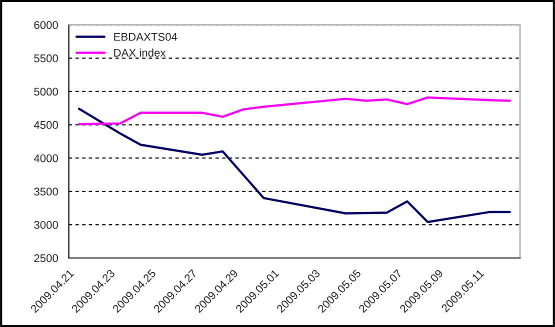 The width and height of the screenshot is (555, 327). I want to click on y-tick-label: 6000, so click(46, 25).